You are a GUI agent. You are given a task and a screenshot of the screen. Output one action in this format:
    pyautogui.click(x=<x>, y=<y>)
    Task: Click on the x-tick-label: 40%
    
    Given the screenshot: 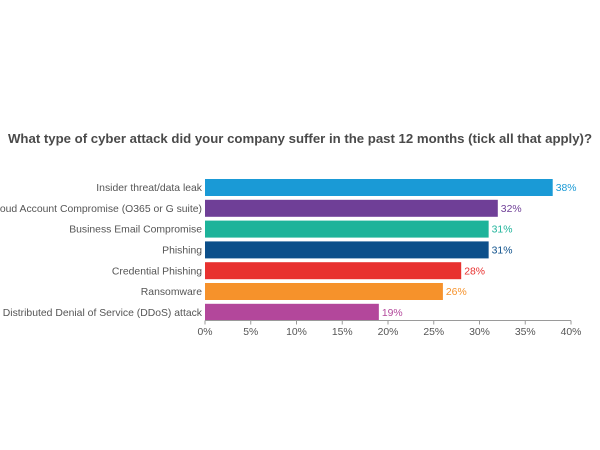 What is the action you would take?
    pyautogui.click(x=571, y=332)
    